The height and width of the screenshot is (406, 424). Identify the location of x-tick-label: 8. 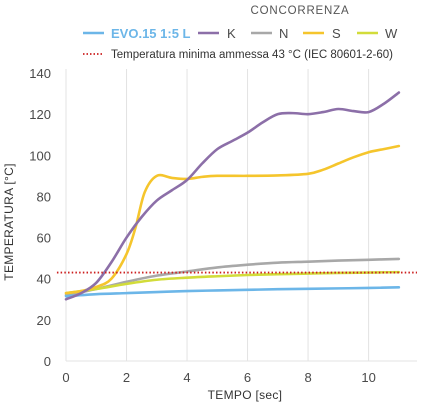
(307, 377).